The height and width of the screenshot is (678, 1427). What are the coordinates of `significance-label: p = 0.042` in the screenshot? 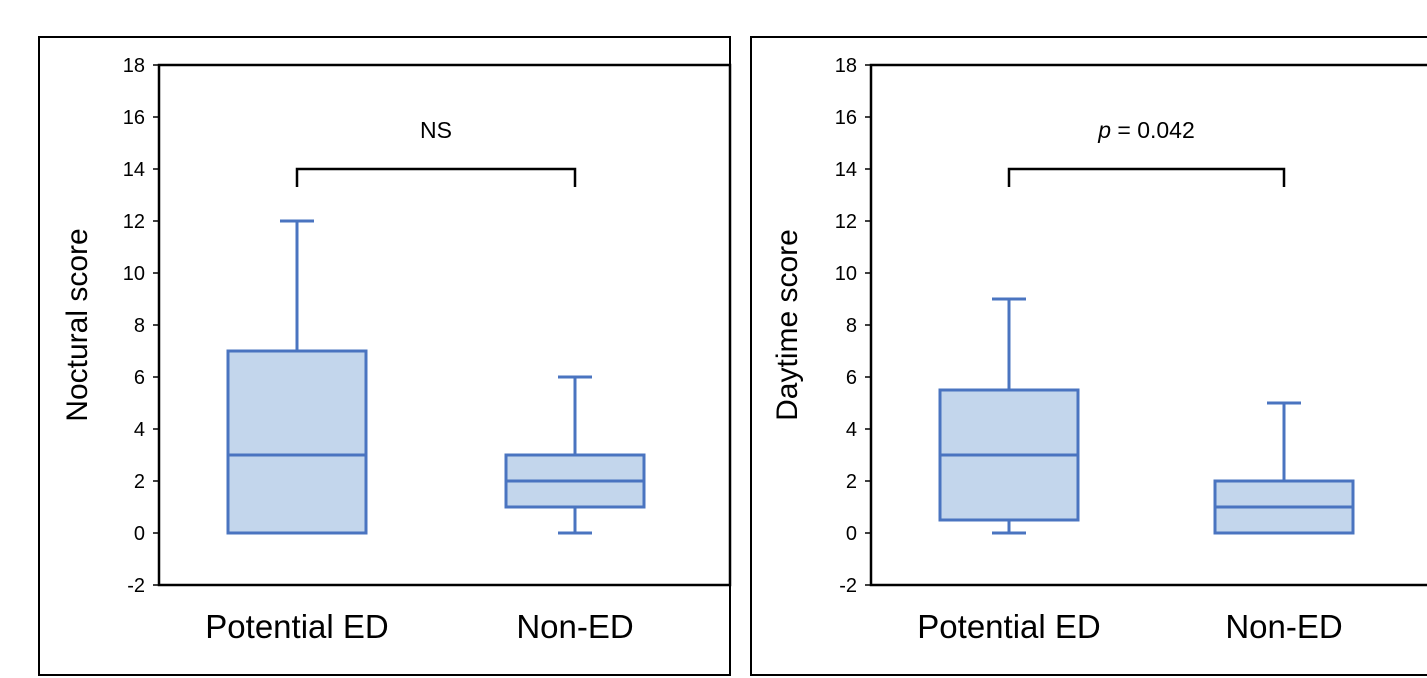 It's located at (1146, 130).